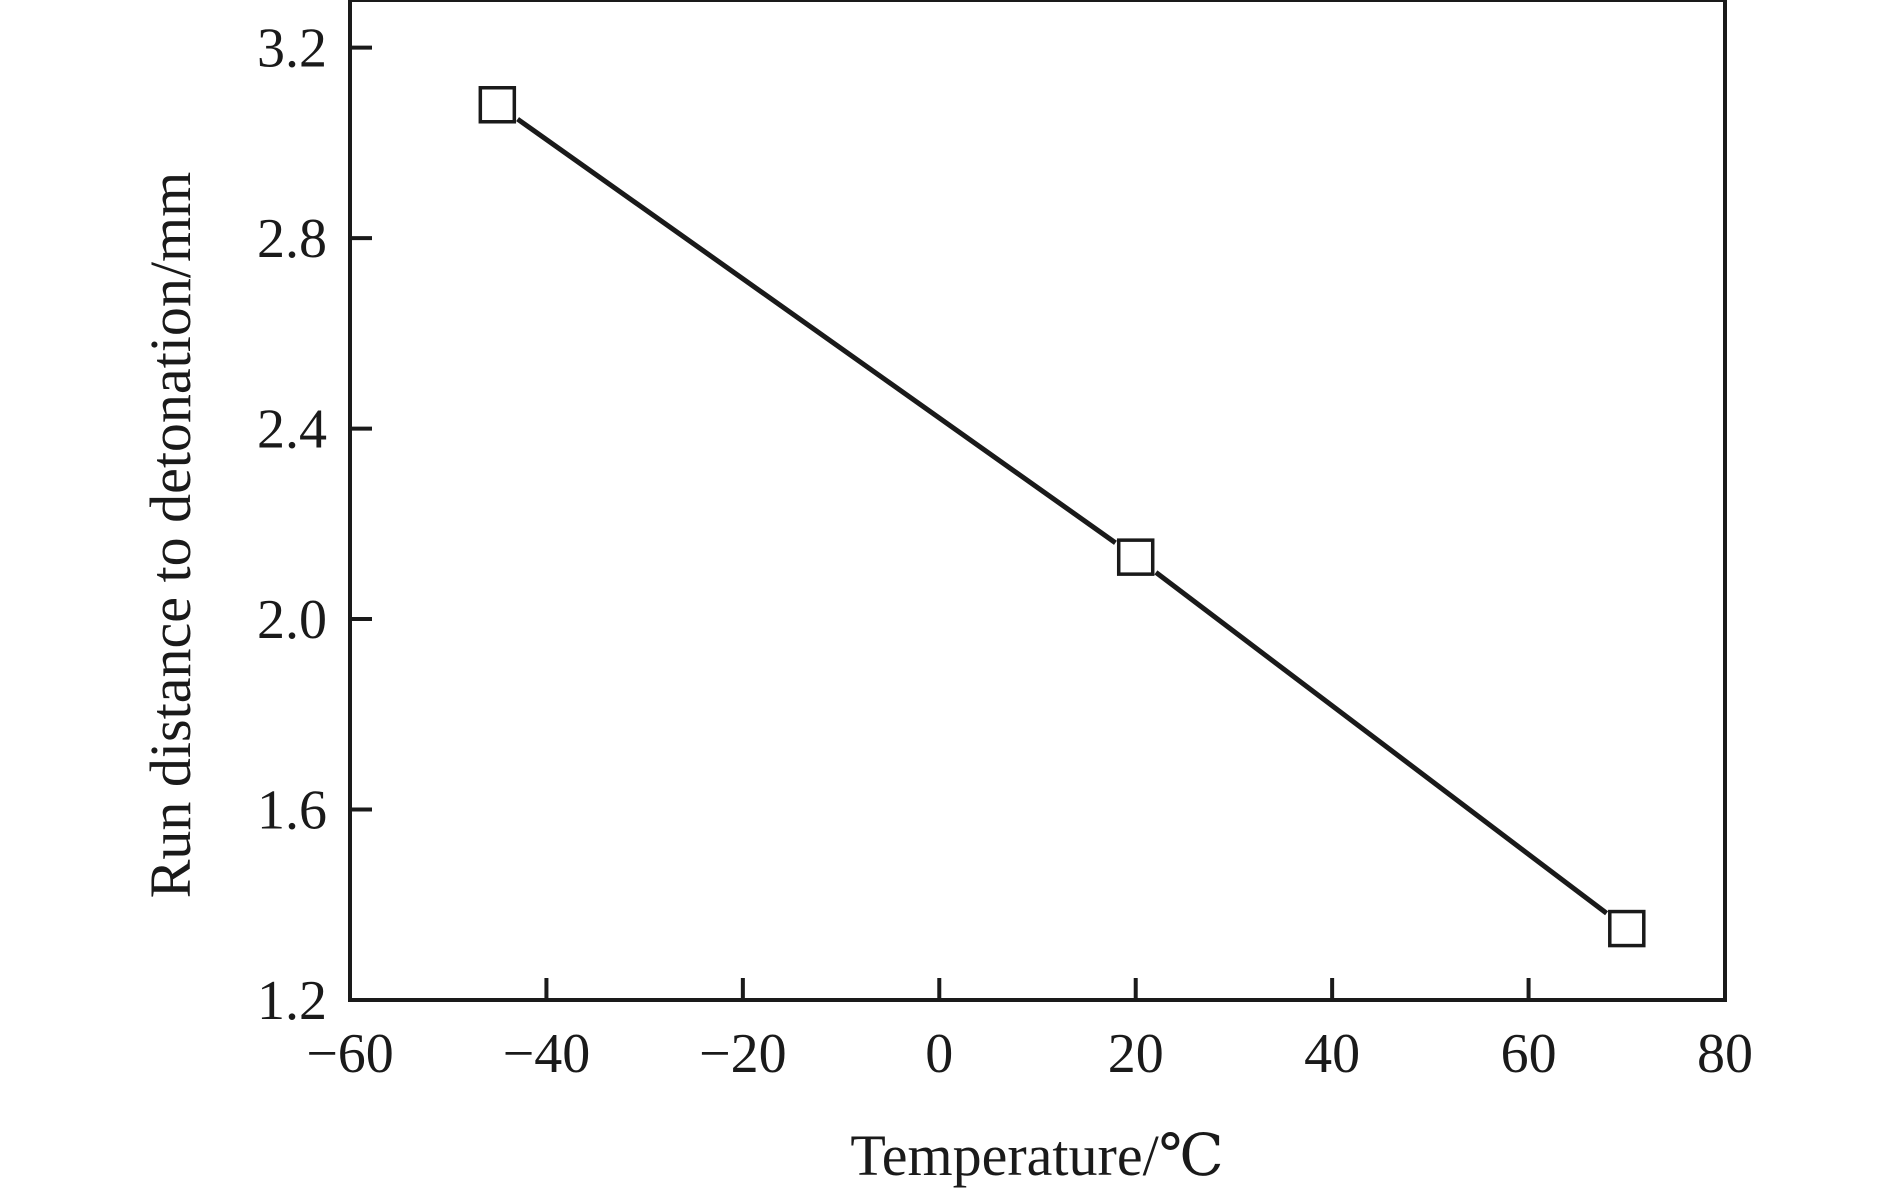 Image resolution: width=1889 pixels, height=1188 pixels. What do you see at coordinates (292, 1001) in the screenshot?
I see `y-tick-label: 1.2` at bounding box center [292, 1001].